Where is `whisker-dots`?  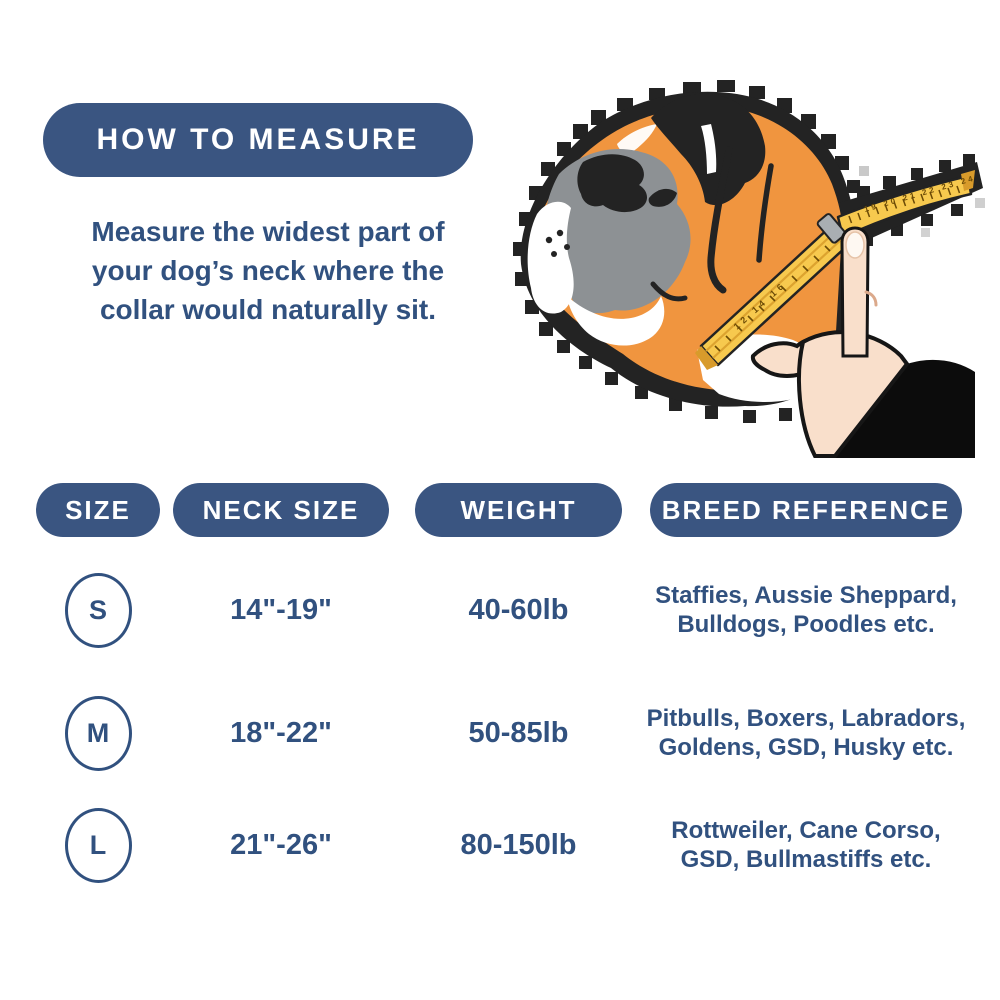
whisker-dots is located at coordinates (557, 243).